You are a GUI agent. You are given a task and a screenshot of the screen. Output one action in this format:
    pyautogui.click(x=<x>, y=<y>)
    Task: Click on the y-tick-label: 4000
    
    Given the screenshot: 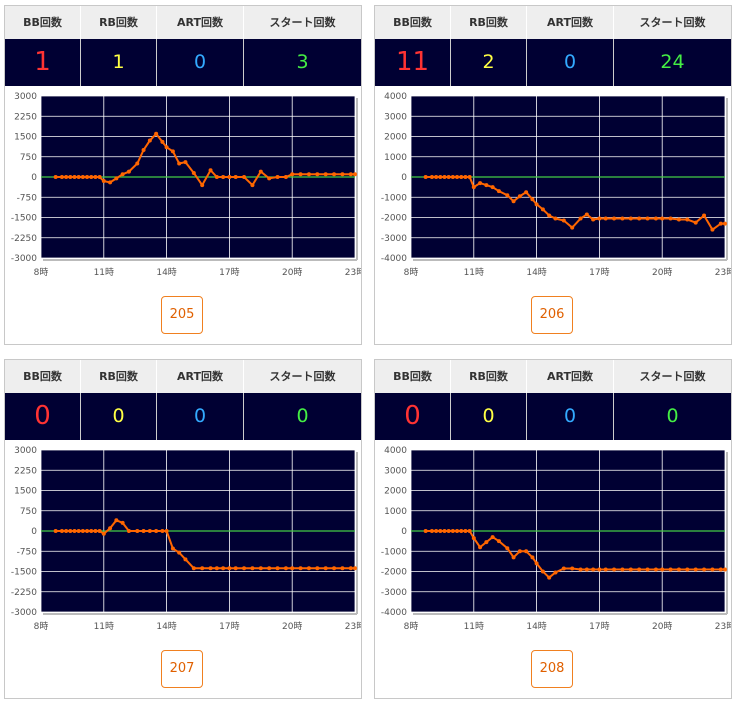 What is the action you would take?
    pyautogui.click(x=395, y=451)
    